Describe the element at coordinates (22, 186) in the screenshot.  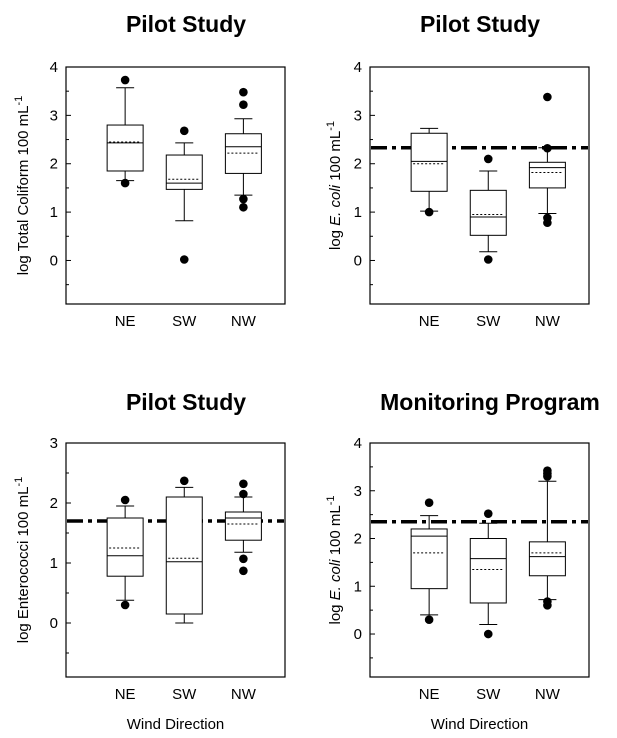
I see `y-axis-label: log Total Coliform 100 mL-1` at that location.